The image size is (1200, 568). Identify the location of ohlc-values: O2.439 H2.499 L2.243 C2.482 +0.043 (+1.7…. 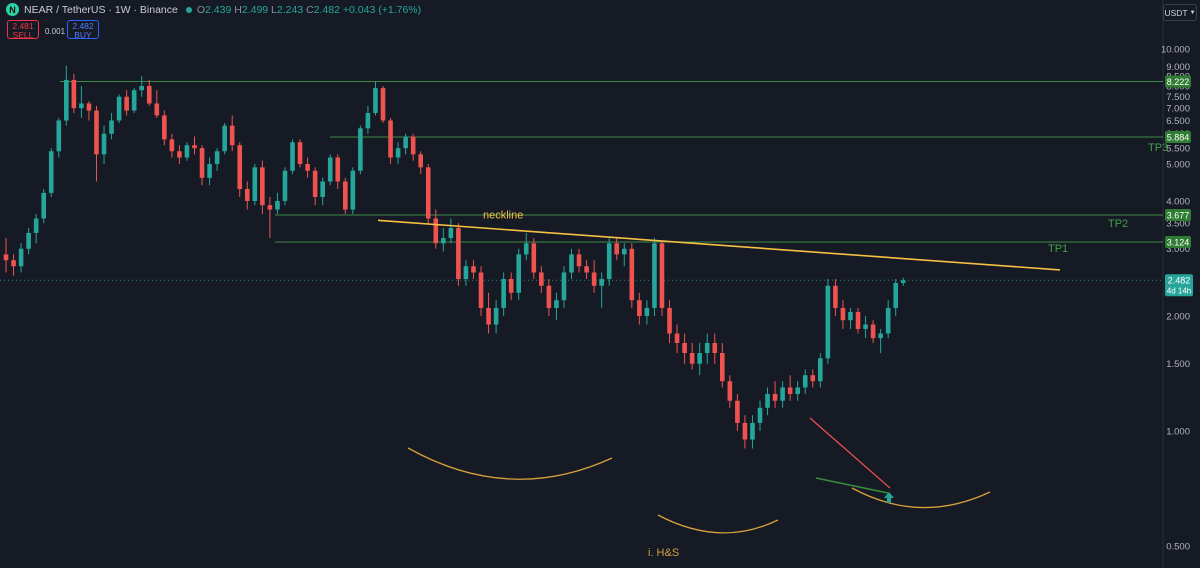
(309, 9).